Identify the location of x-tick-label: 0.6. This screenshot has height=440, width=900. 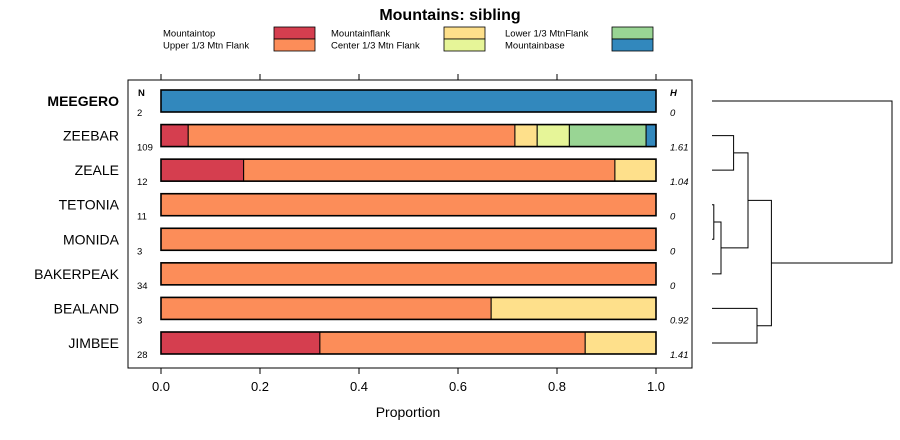
(458, 386).